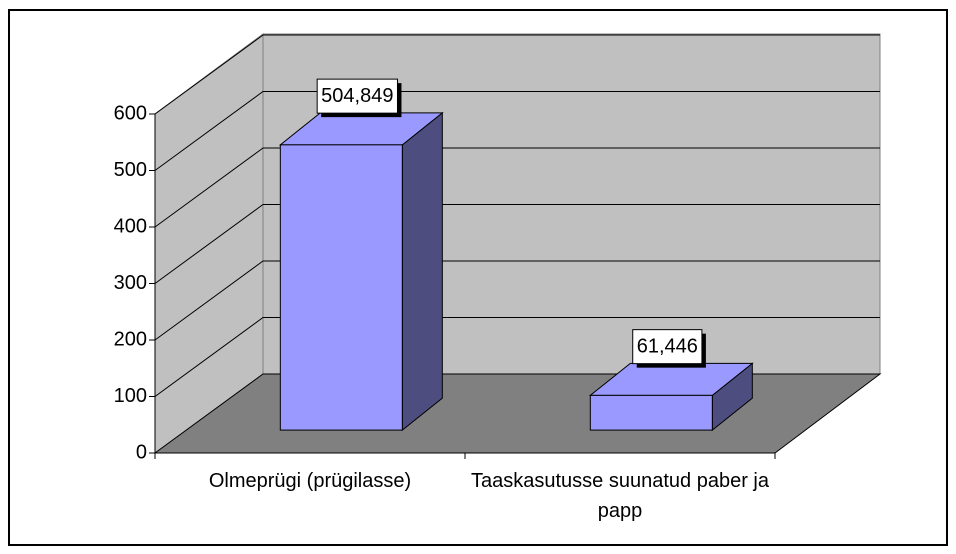 The image size is (956, 554). What do you see at coordinates (130, 283) in the screenshot?
I see `y-tick-label: 300` at bounding box center [130, 283].